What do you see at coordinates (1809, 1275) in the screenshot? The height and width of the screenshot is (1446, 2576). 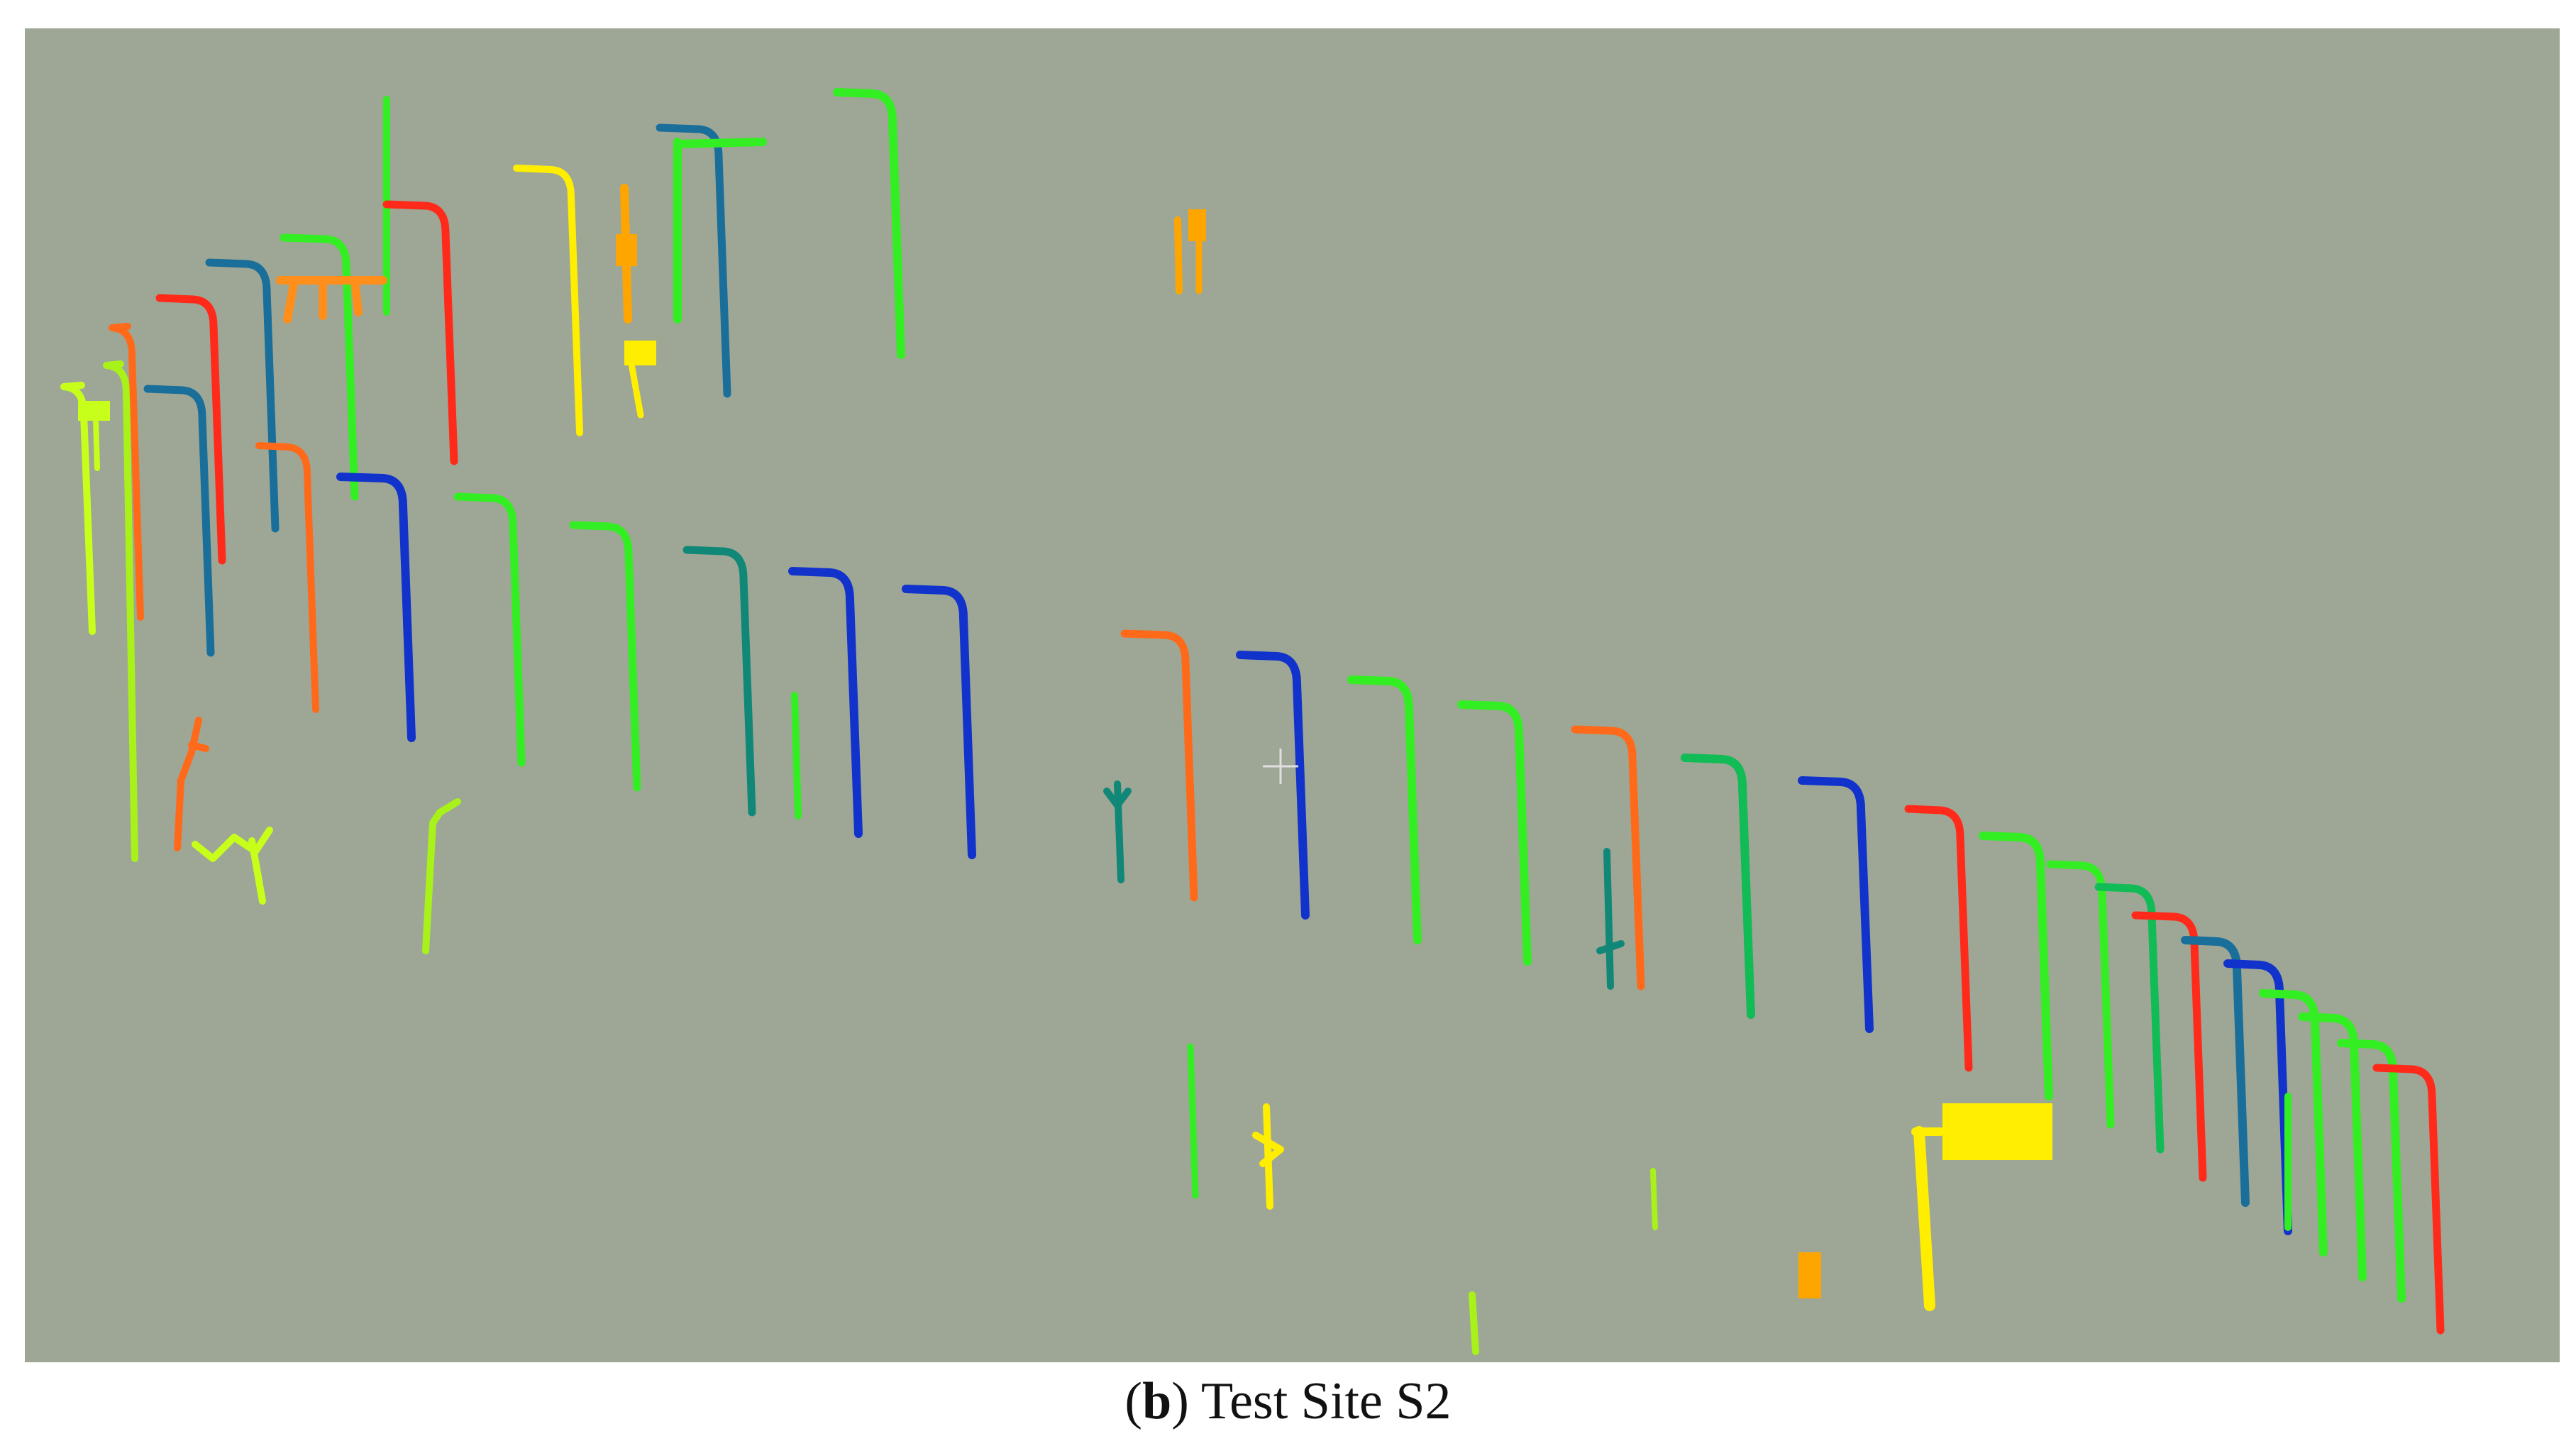 I see `small-sign` at bounding box center [1809, 1275].